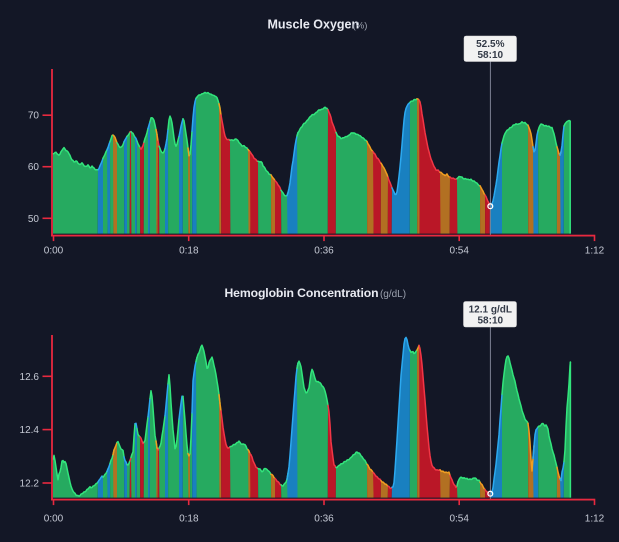  What do you see at coordinates (34, 219) in the screenshot?
I see `svg-text: 50` at bounding box center [34, 219].